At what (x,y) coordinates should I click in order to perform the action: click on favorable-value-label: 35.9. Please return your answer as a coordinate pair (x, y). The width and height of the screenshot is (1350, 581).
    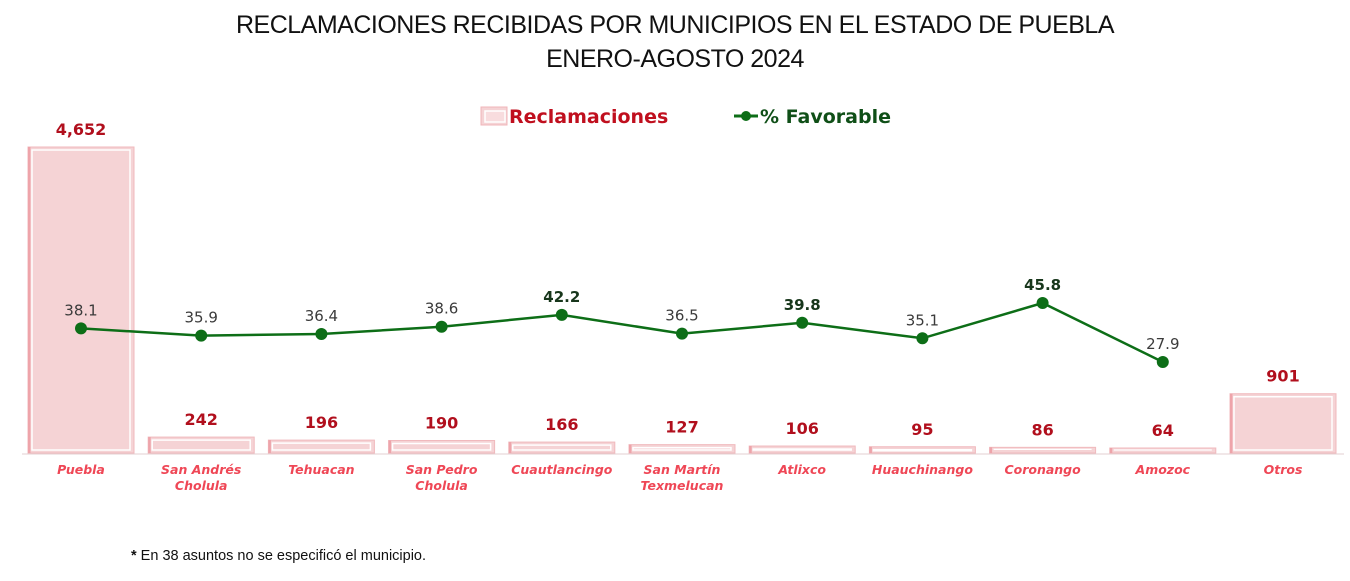
    Looking at the image, I should click on (200, 318).